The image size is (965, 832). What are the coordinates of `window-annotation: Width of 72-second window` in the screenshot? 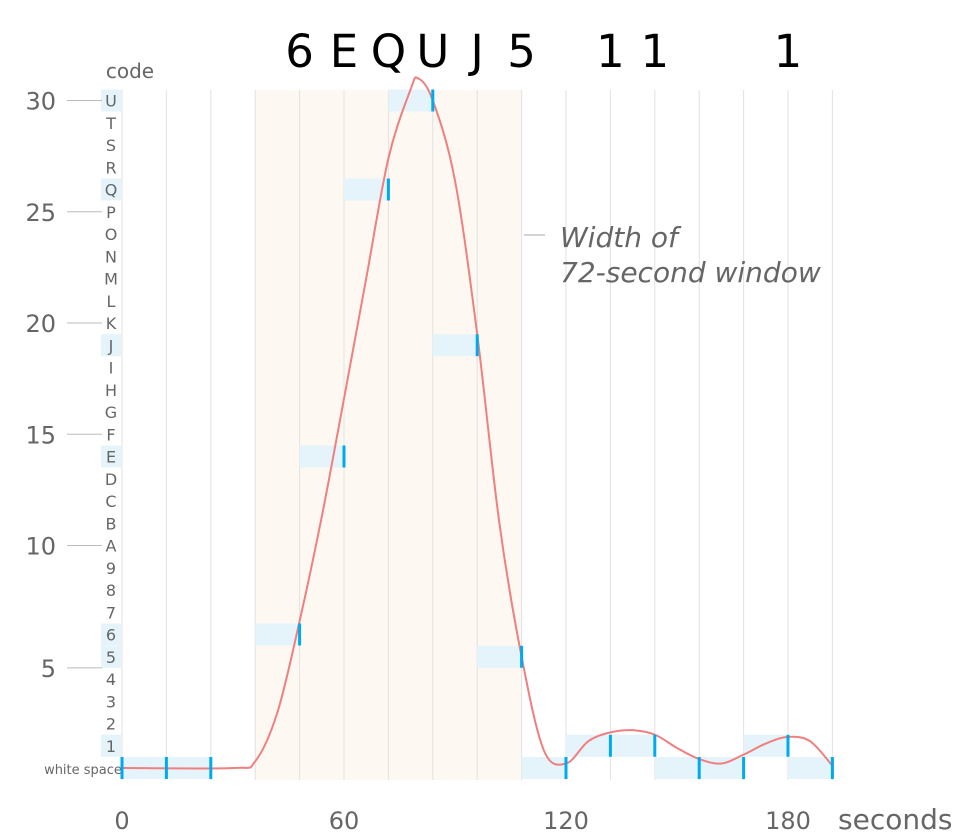 It's located at (672, 255).